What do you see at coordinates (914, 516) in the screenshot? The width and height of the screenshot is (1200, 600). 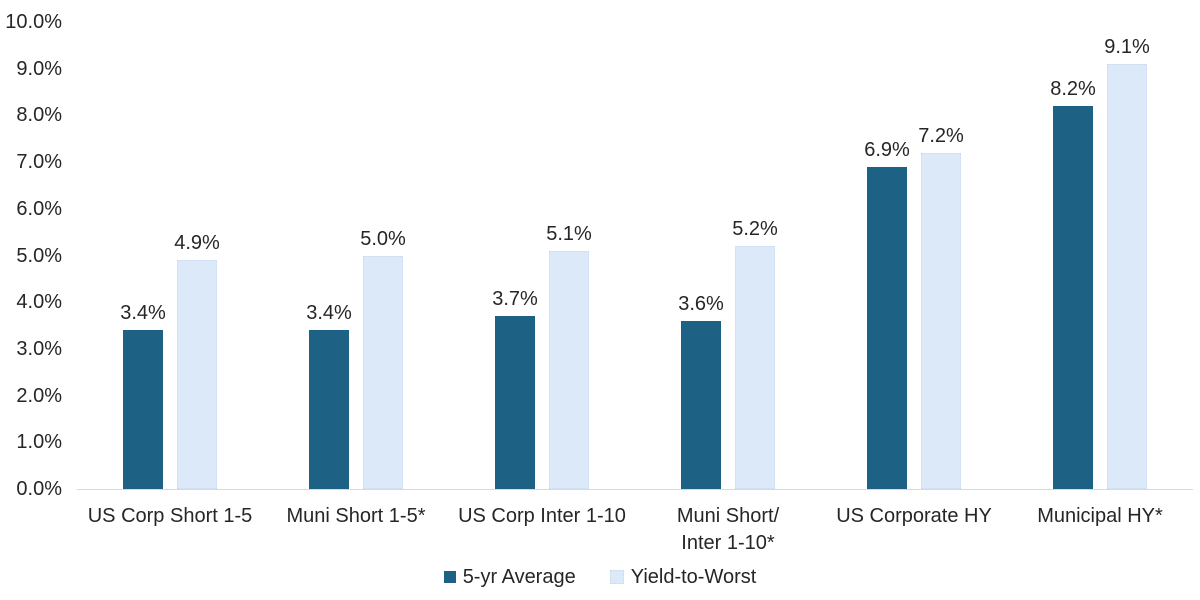 I see `x-axis-category-label: US Corporate HY` at bounding box center [914, 516].